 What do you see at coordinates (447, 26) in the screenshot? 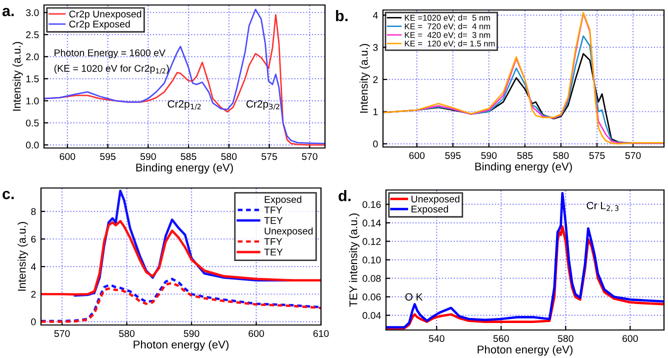
I see `legend-label: KE = 720 eV; d= 4 nm` at bounding box center [447, 26].